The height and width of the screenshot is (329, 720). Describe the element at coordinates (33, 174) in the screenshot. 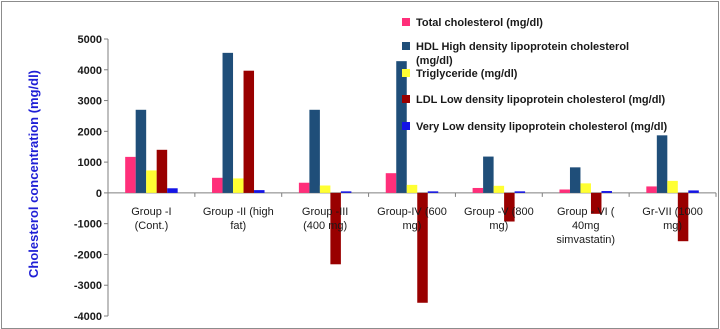

I see `y-axis-label: Cholesterol concentration (mg/dl)` at that location.